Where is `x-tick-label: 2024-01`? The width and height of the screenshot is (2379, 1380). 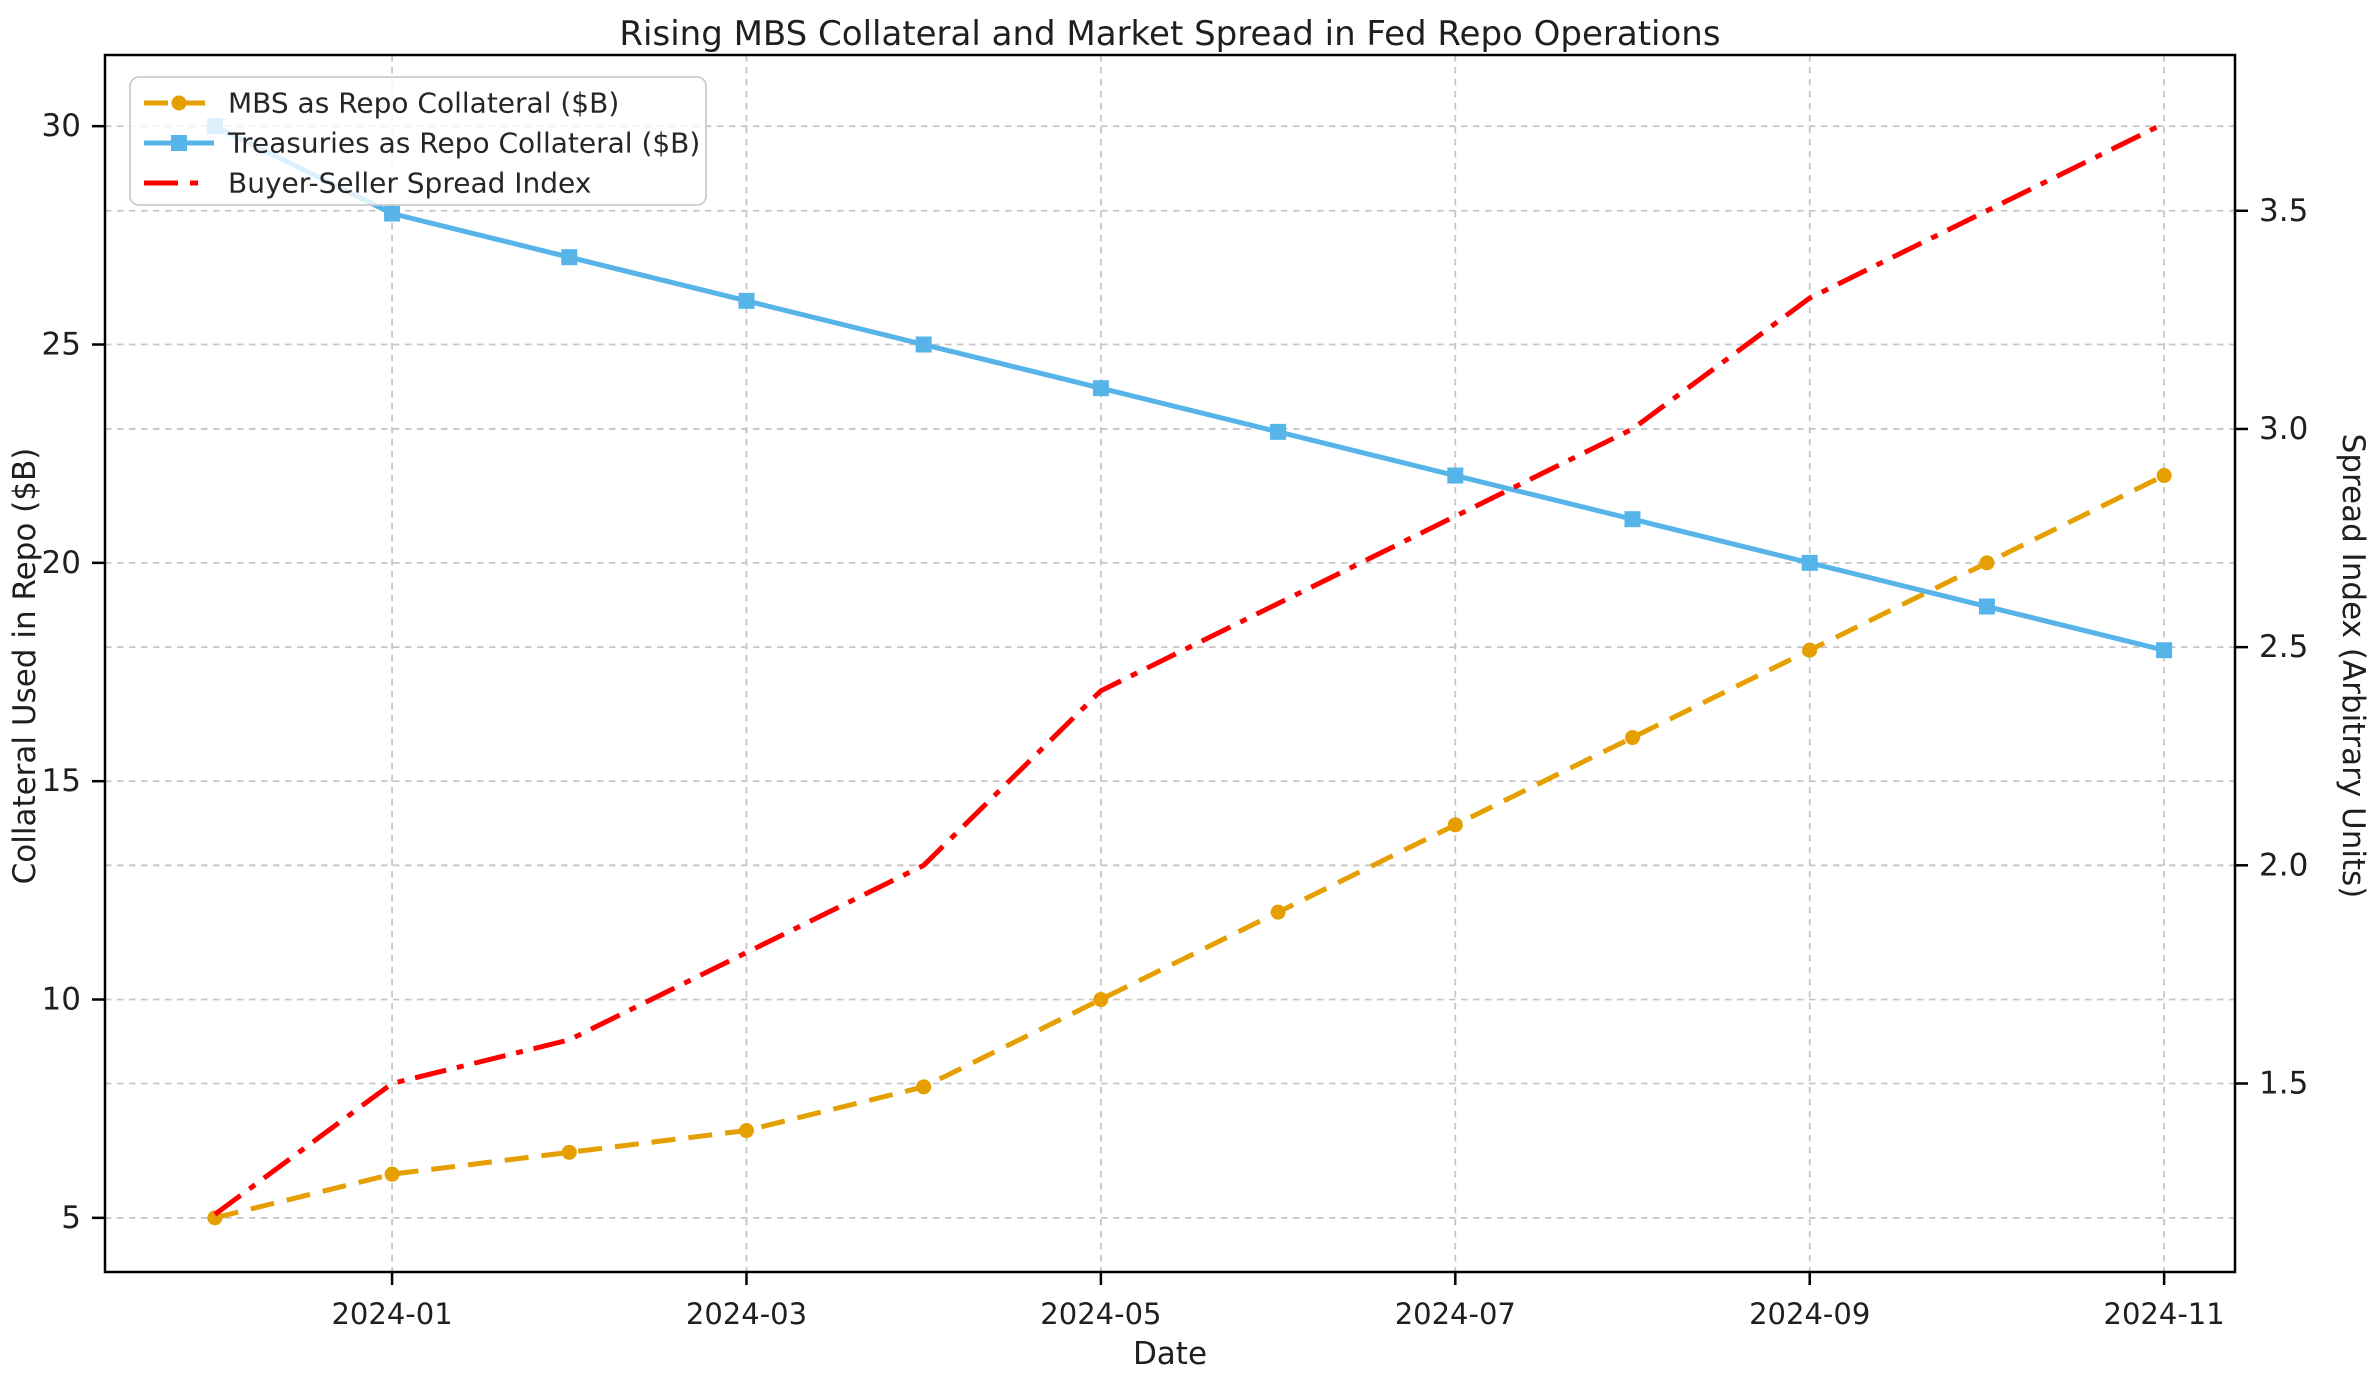
x-tick-label: 2024-01 is located at coordinates (391, 1314).